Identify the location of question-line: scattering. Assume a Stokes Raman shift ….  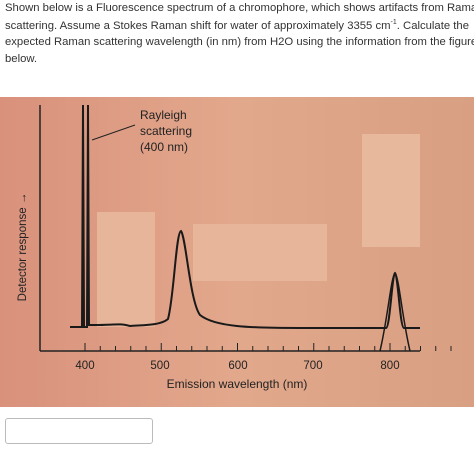
(237, 25).